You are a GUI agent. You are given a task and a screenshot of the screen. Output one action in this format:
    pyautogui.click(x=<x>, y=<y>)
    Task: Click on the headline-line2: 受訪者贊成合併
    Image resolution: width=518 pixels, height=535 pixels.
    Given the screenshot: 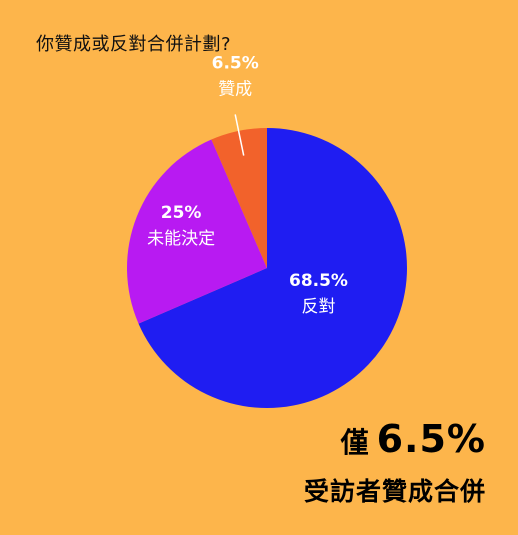 What is the action you would take?
    pyautogui.click(x=394, y=491)
    